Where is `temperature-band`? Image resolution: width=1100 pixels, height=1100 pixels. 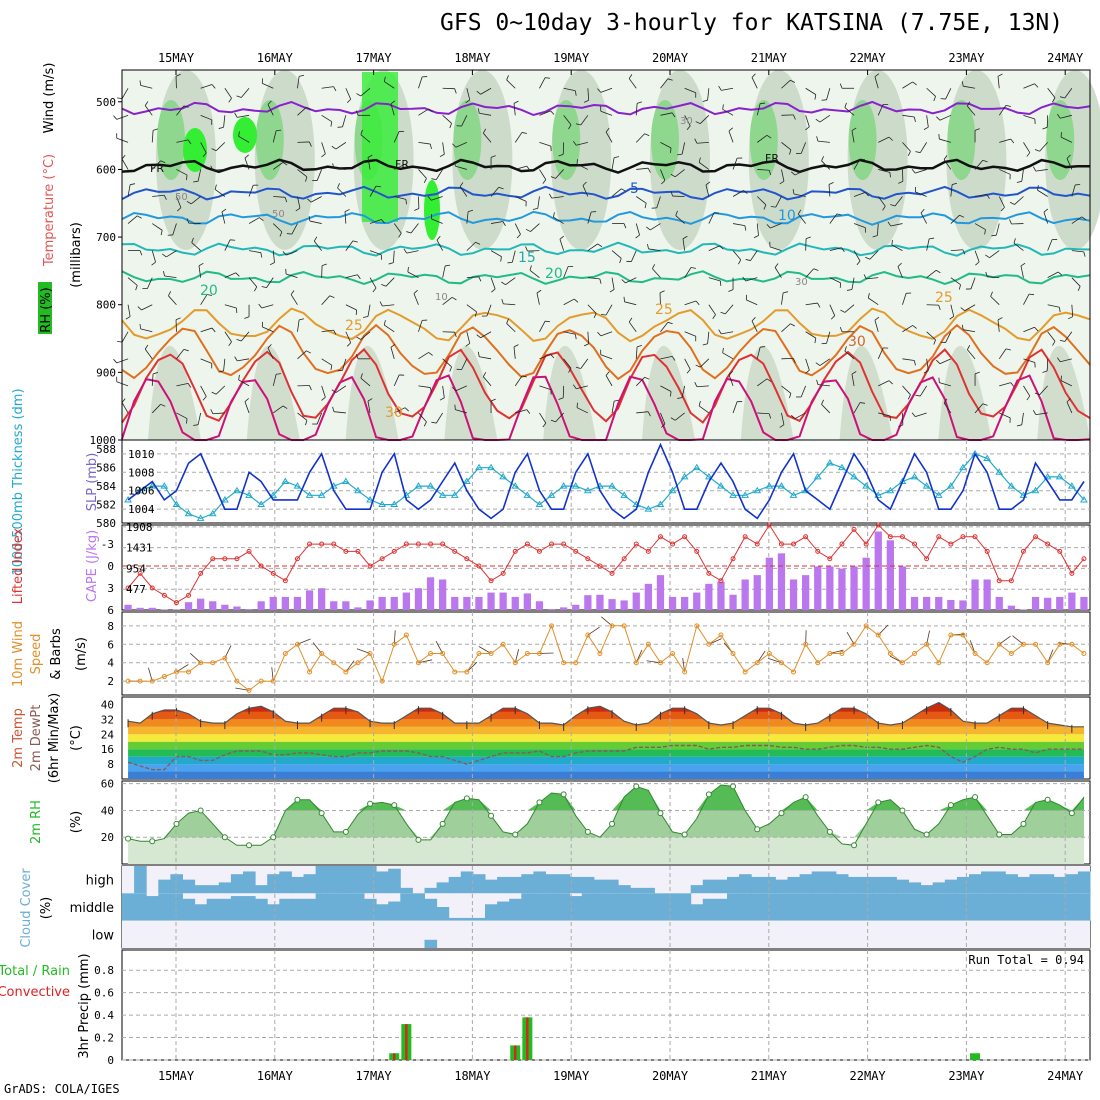
temperature-band is located at coordinates (606, 730).